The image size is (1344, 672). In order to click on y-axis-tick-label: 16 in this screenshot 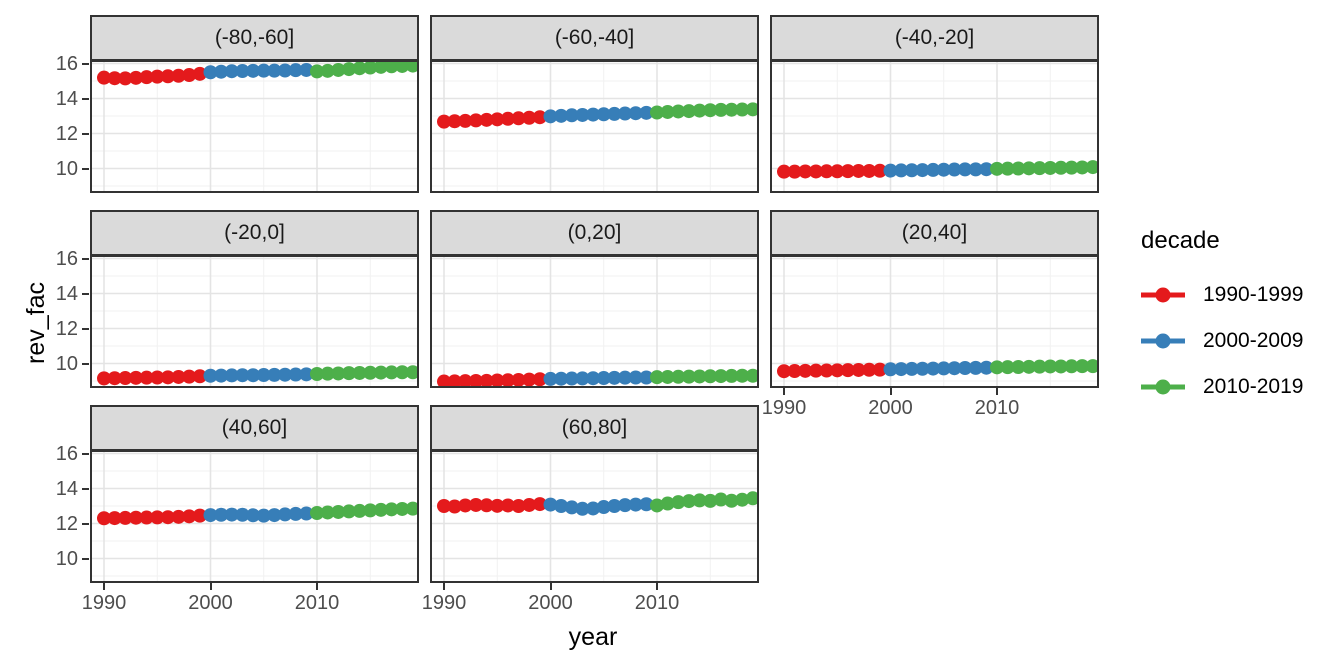, I will do `click(66, 453)`.